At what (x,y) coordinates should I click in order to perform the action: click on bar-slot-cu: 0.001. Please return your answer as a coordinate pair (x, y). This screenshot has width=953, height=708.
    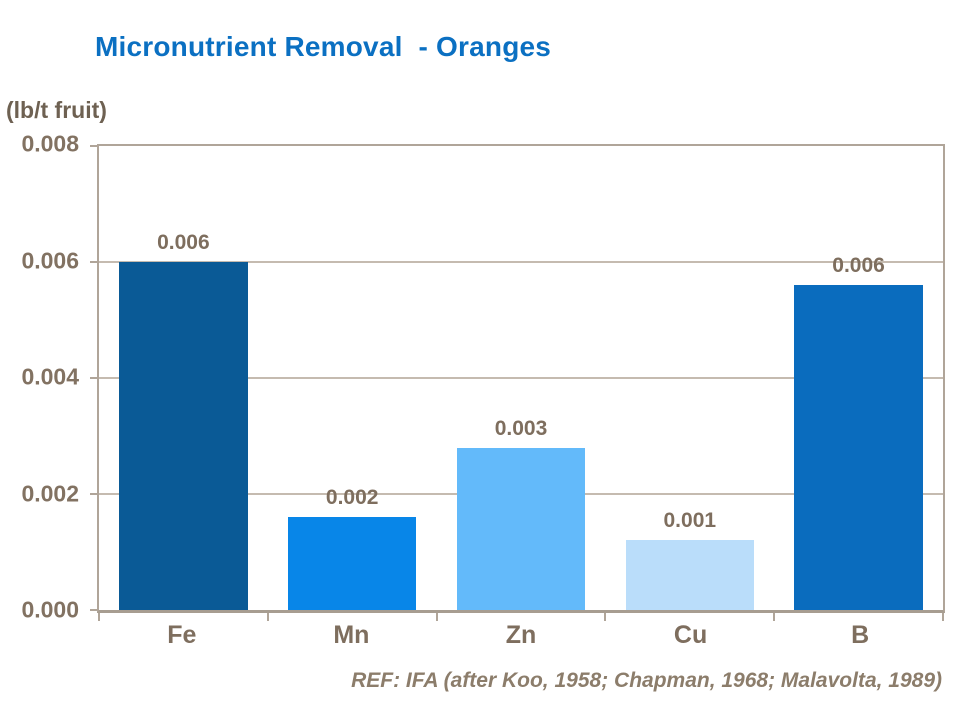
    Looking at the image, I should click on (689, 378).